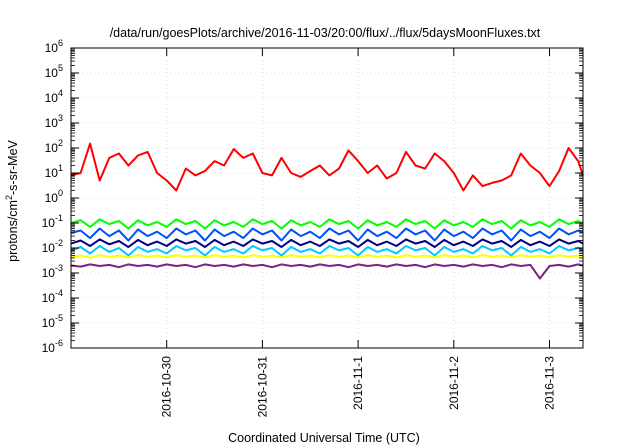 The height and width of the screenshot is (448, 640). Describe the element at coordinates (59, 218) in the screenshot. I see `y-tick-label-exp: -1` at that location.